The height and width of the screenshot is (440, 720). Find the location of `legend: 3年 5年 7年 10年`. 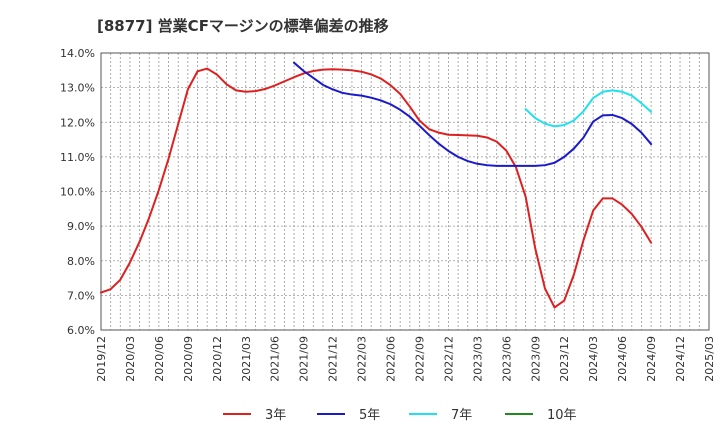

legend: 3年 5年 7年 10年 is located at coordinates (400, 415).